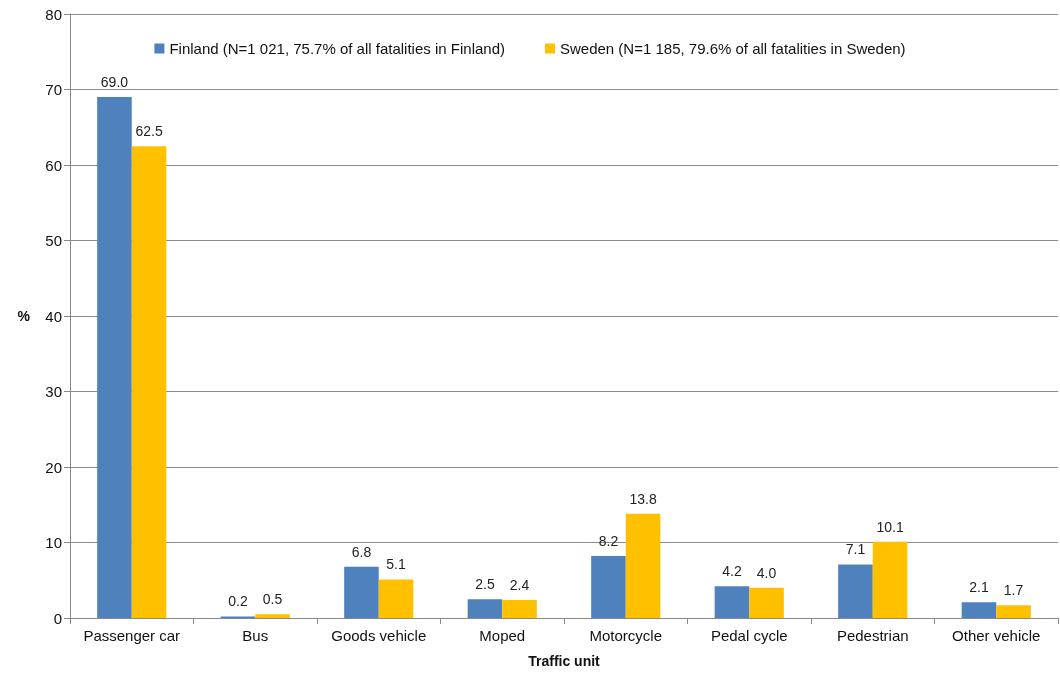  What do you see at coordinates (53, 316) in the screenshot?
I see `y-tick-label: 40` at bounding box center [53, 316].